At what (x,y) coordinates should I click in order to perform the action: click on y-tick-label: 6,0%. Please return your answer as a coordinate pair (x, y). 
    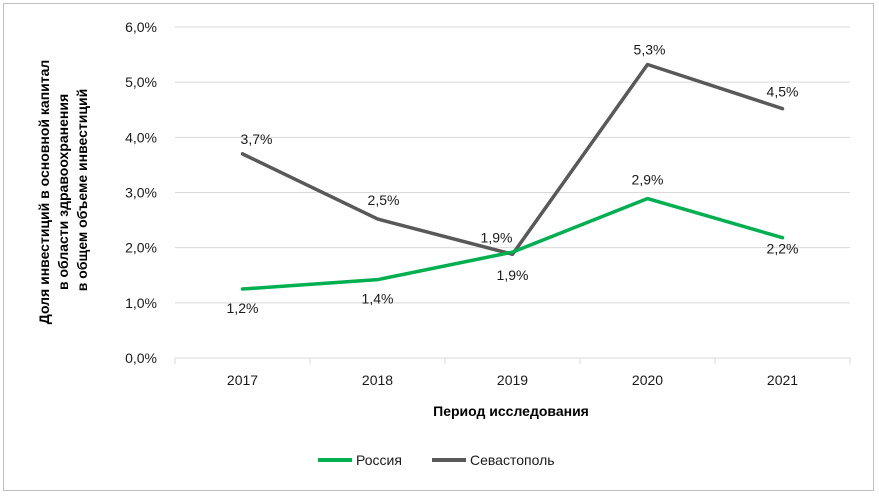
    Looking at the image, I should click on (141, 27).